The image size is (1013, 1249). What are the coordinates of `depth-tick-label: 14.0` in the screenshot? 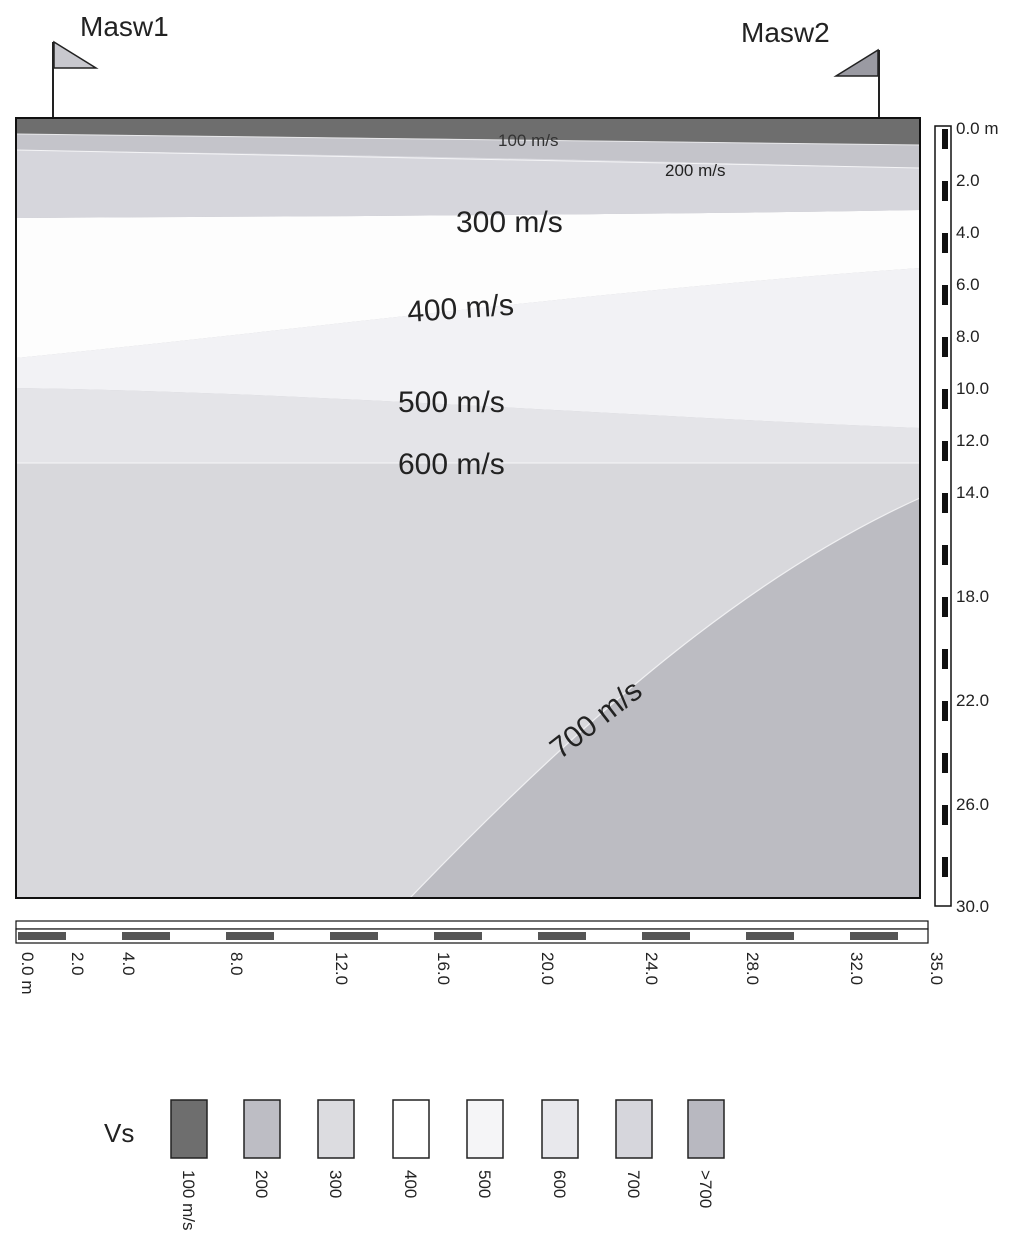 It's located at (972, 492).